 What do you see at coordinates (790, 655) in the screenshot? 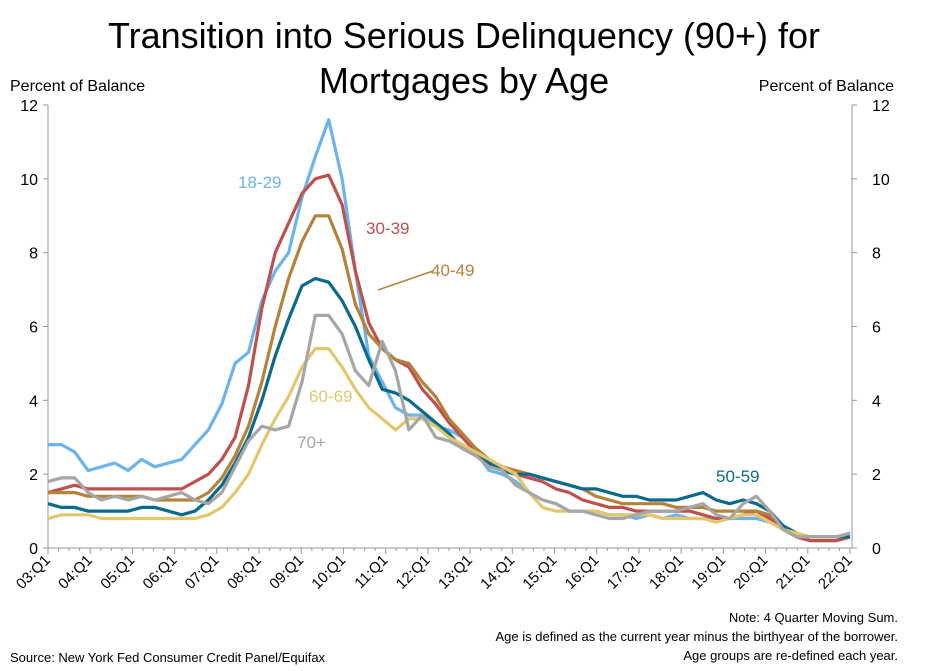
I see `footnote-line: Age groups are re-defined each year.` at bounding box center [790, 655].